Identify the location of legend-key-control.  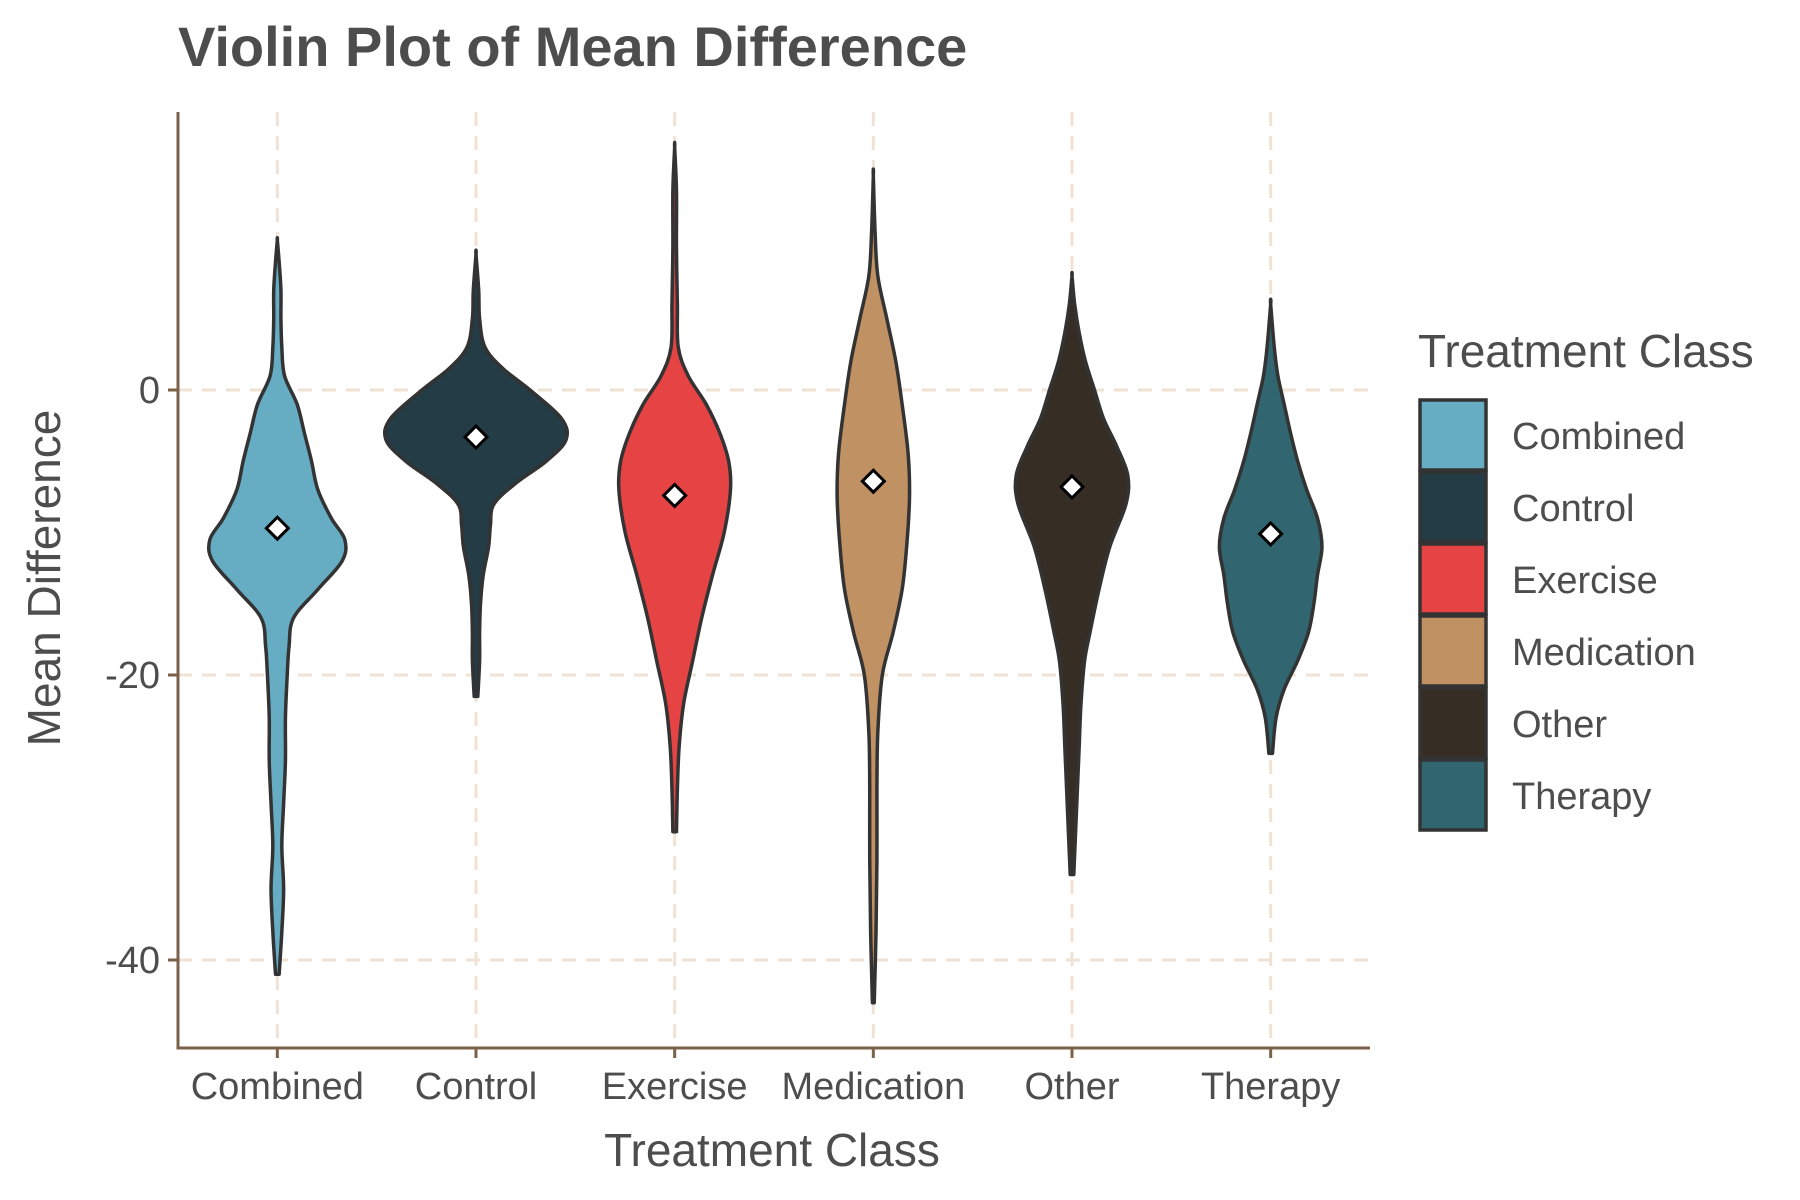
(1453, 507).